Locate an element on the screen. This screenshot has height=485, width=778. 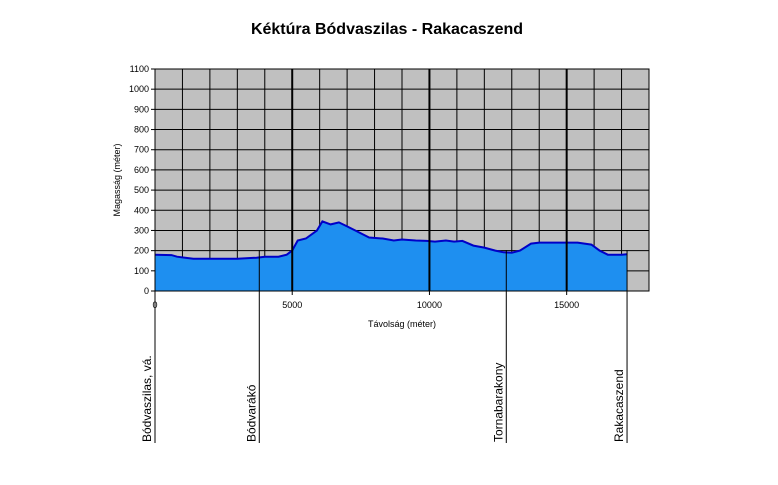
y-tick-label: 500 is located at coordinates (141, 190).